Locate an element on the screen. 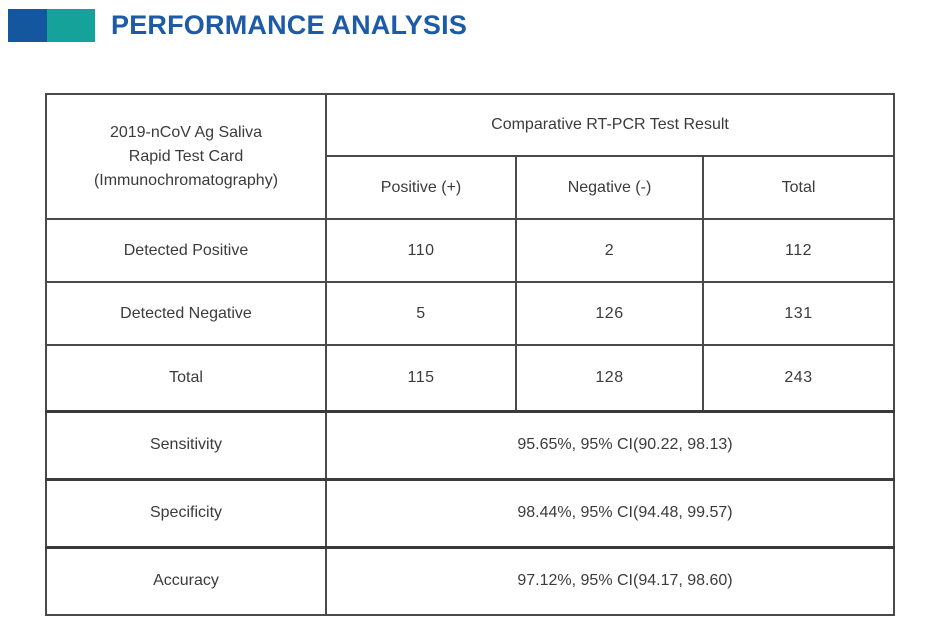 Image resolution: width=938 pixels, height=643 pixels. table-row: Accuracy 97.12%, 95% CI(94.17, 98.60) is located at coordinates (470, 580).